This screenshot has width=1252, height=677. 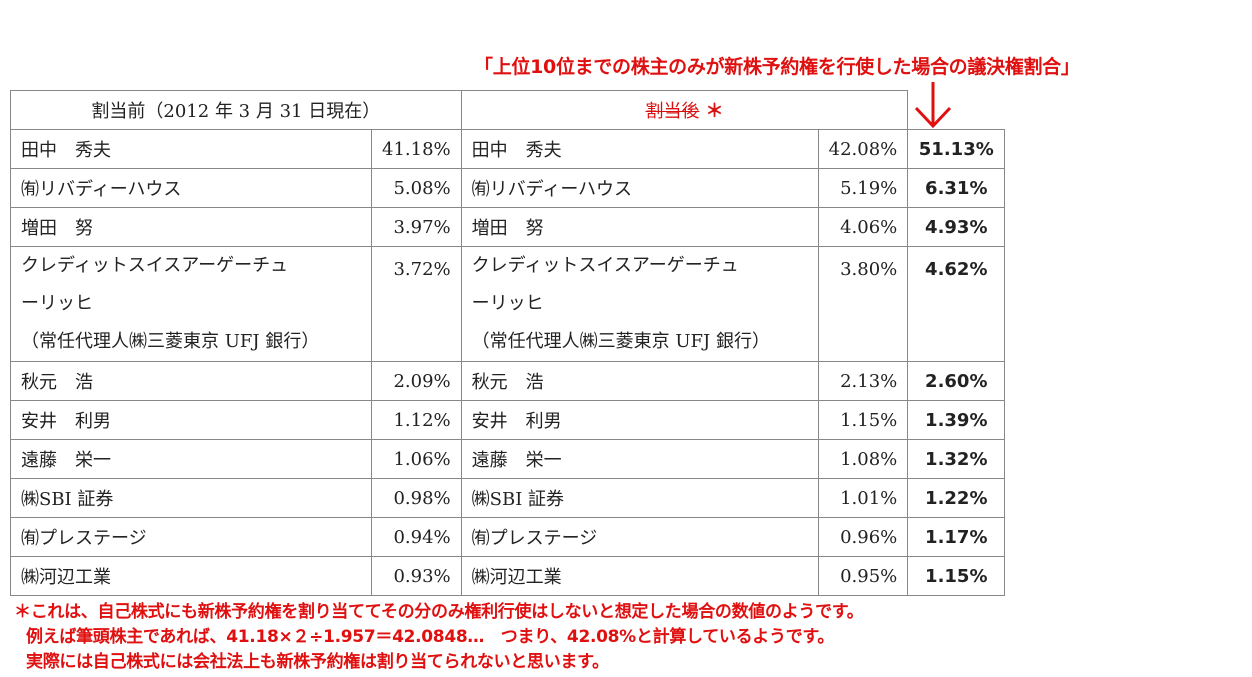 I want to click on share-percent-before: 3.97%, so click(x=416, y=227).